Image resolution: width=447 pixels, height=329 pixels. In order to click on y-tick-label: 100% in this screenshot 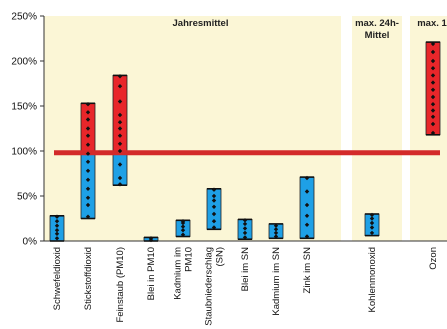, I will do `click(24, 152)`.